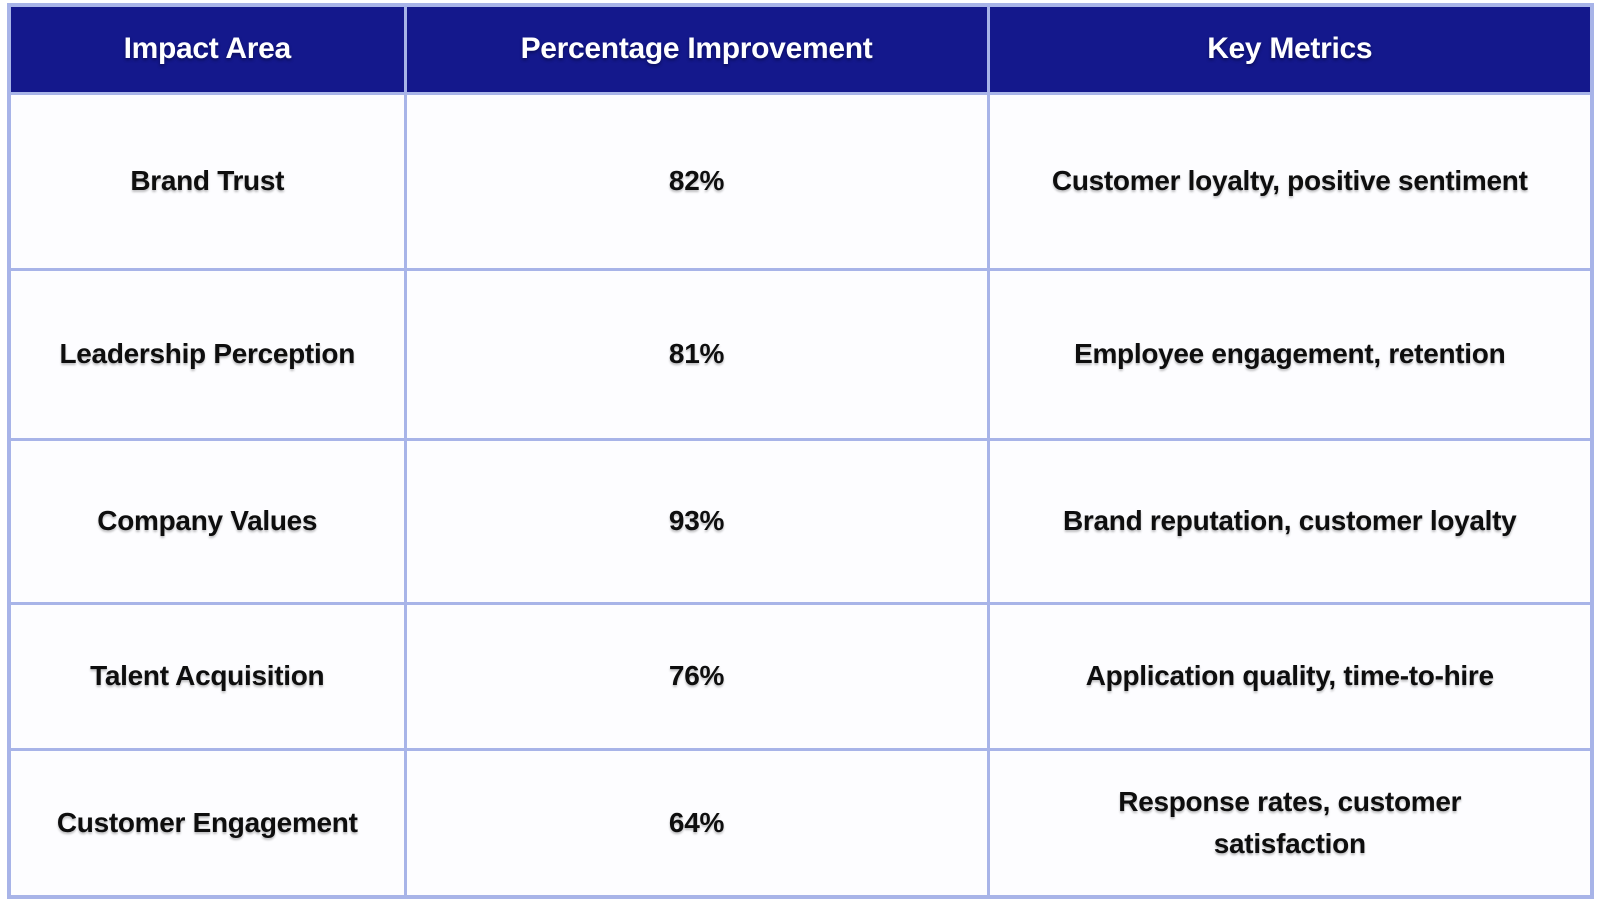  What do you see at coordinates (207, 181) in the screenshot?
I see `cell-impact-area: Brand Trust` at bounding box center [207, 181].